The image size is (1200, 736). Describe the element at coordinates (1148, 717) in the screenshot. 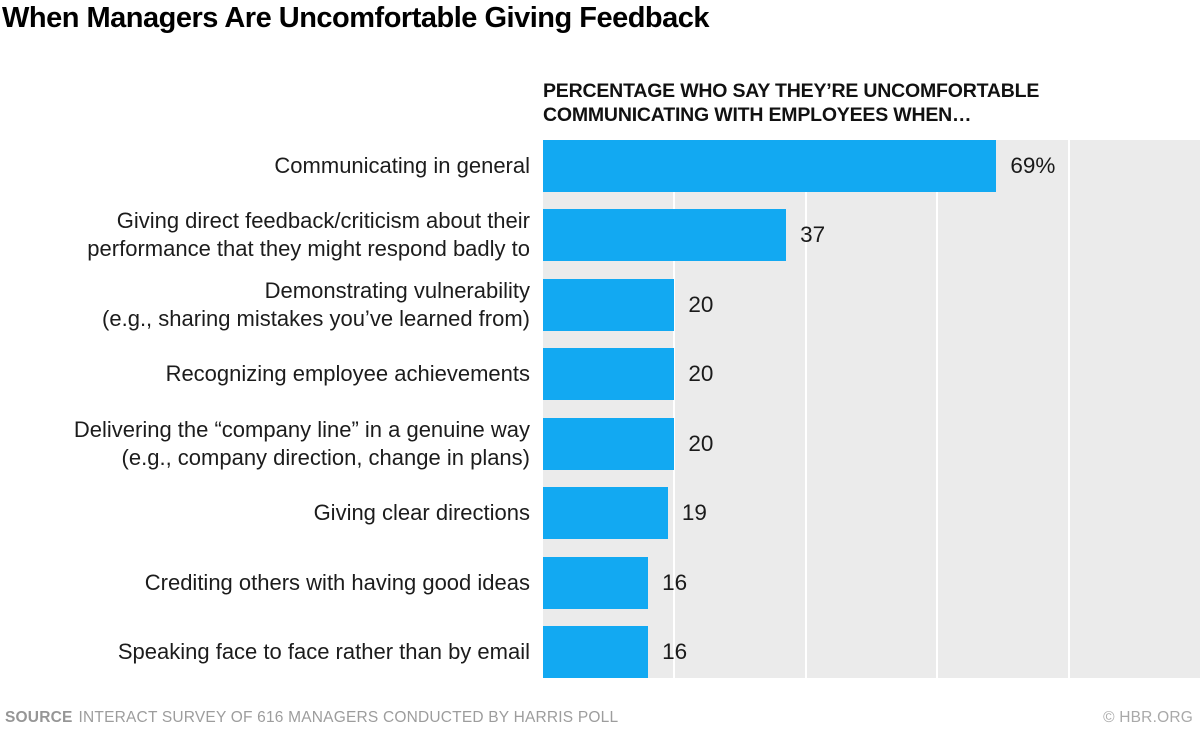

I see `credit: © HBR.ORG` at that location.